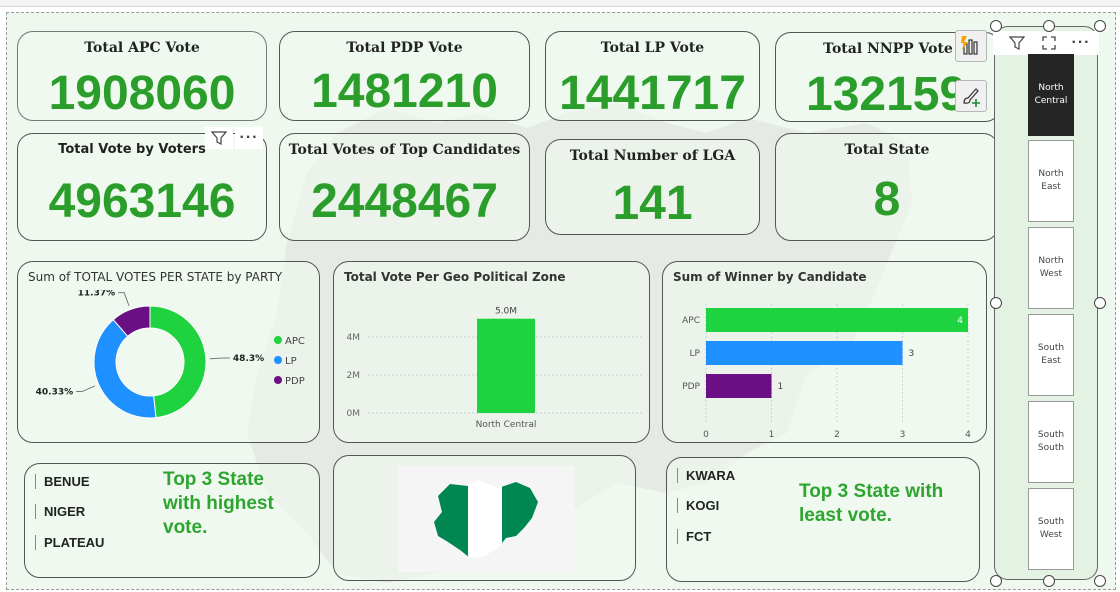 This screenshot has height=592, width=1120. Describe the element at coordinates (495, 368) in the screenshot. I see `zone-bar-chart: 0M 2M 4M 5.0M North Central` at that location.